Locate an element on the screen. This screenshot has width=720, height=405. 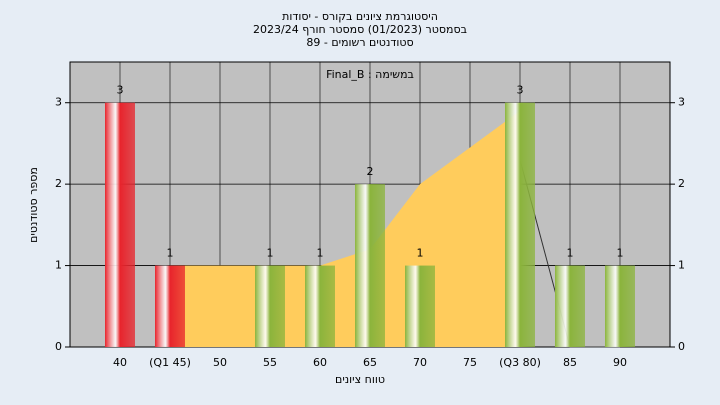
x-axis-label: טווח ציונים is located at coordinates (360, 379).